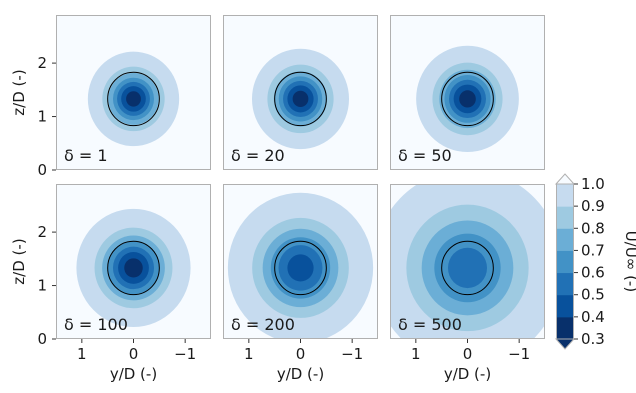 The height and width of the screenshot is (393, 636). What do you see at coordinates (629, 261) in the screenshot?
I see `colorbar-label: U/U∞ (-)` at bounding box center [629, 261].